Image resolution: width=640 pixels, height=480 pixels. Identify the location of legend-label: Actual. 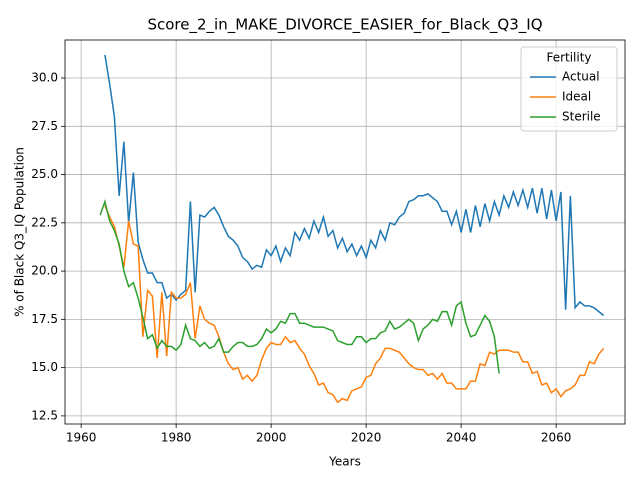
(581, 77).